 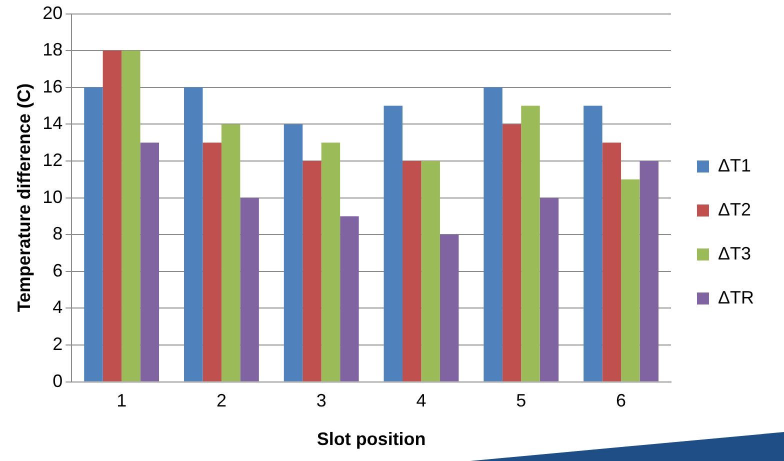 What do you see at coordinates (736, 297) in the screenshot?
I see `legend-label: ΔTR` at bounding box center [736, 297].